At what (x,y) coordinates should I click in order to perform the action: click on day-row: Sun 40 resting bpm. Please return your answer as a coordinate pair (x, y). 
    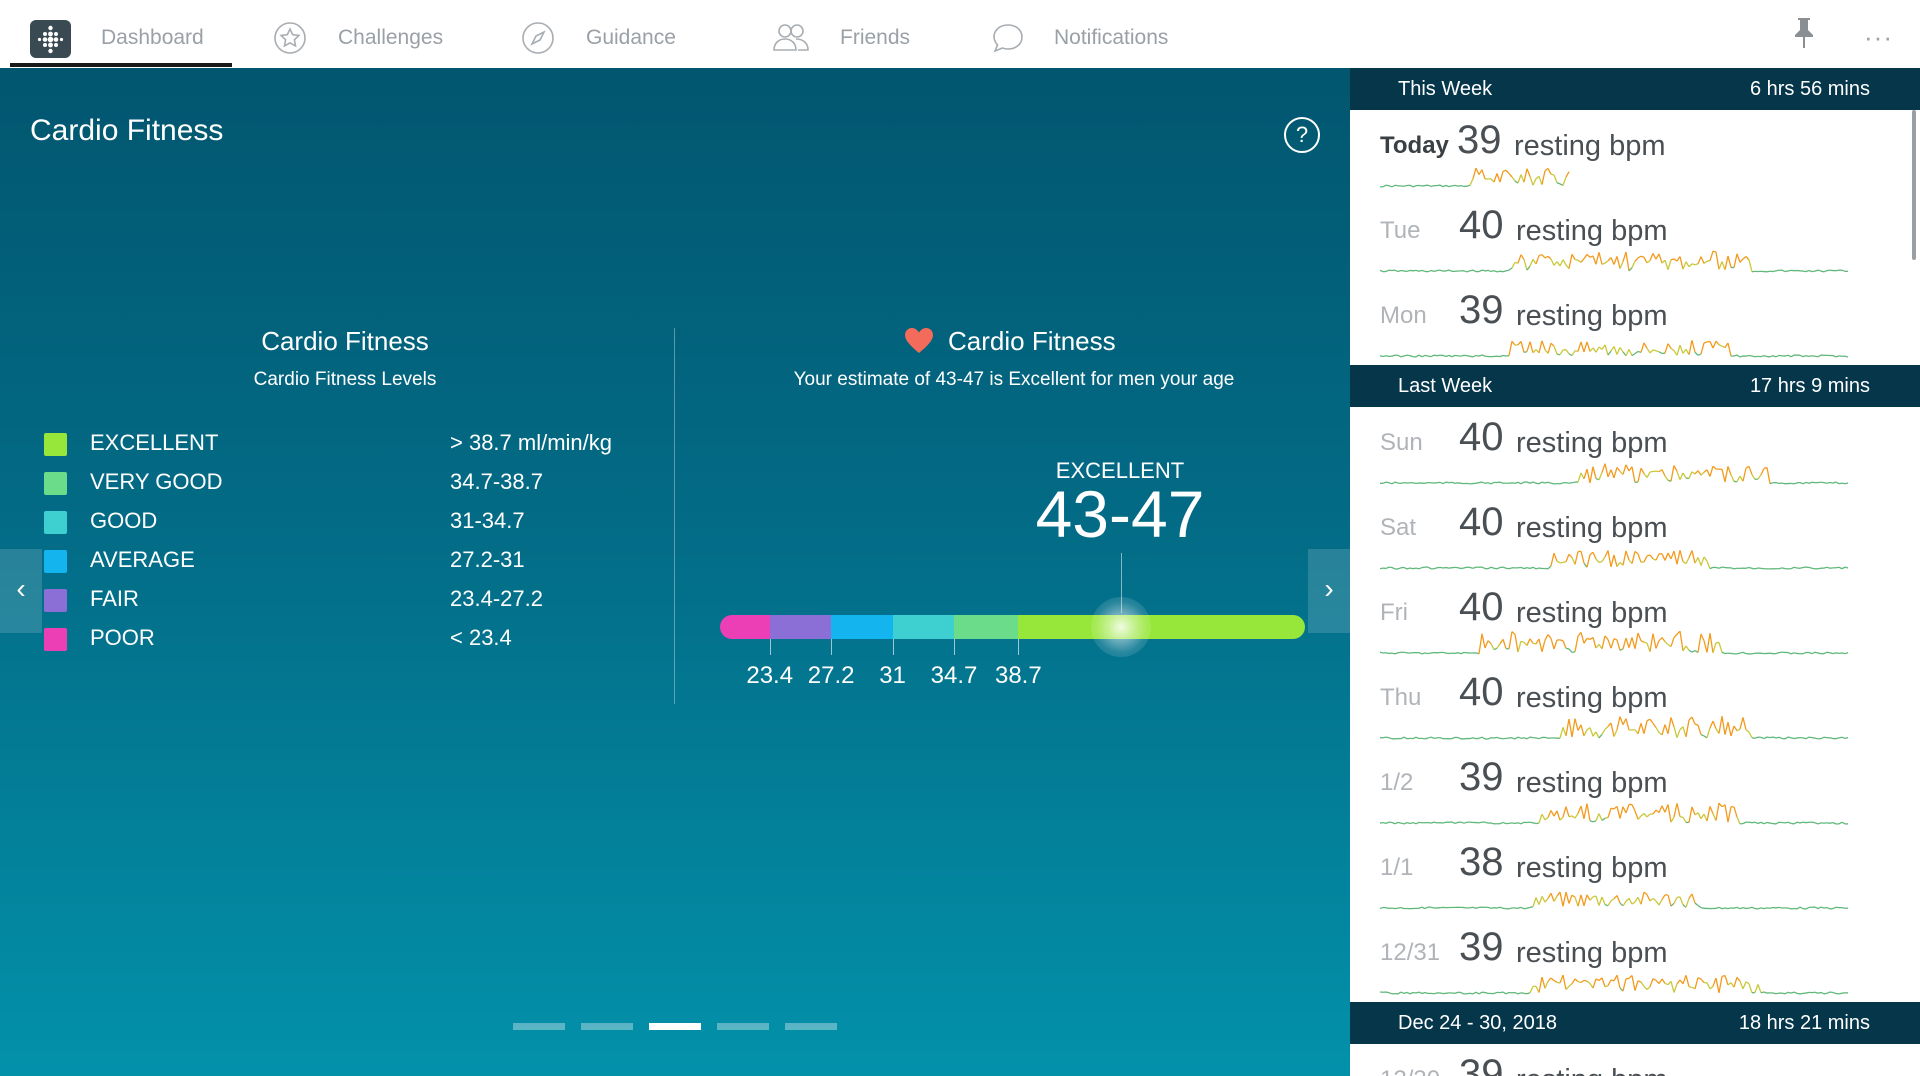
    Looking at the image, I should click on (1630, 449).